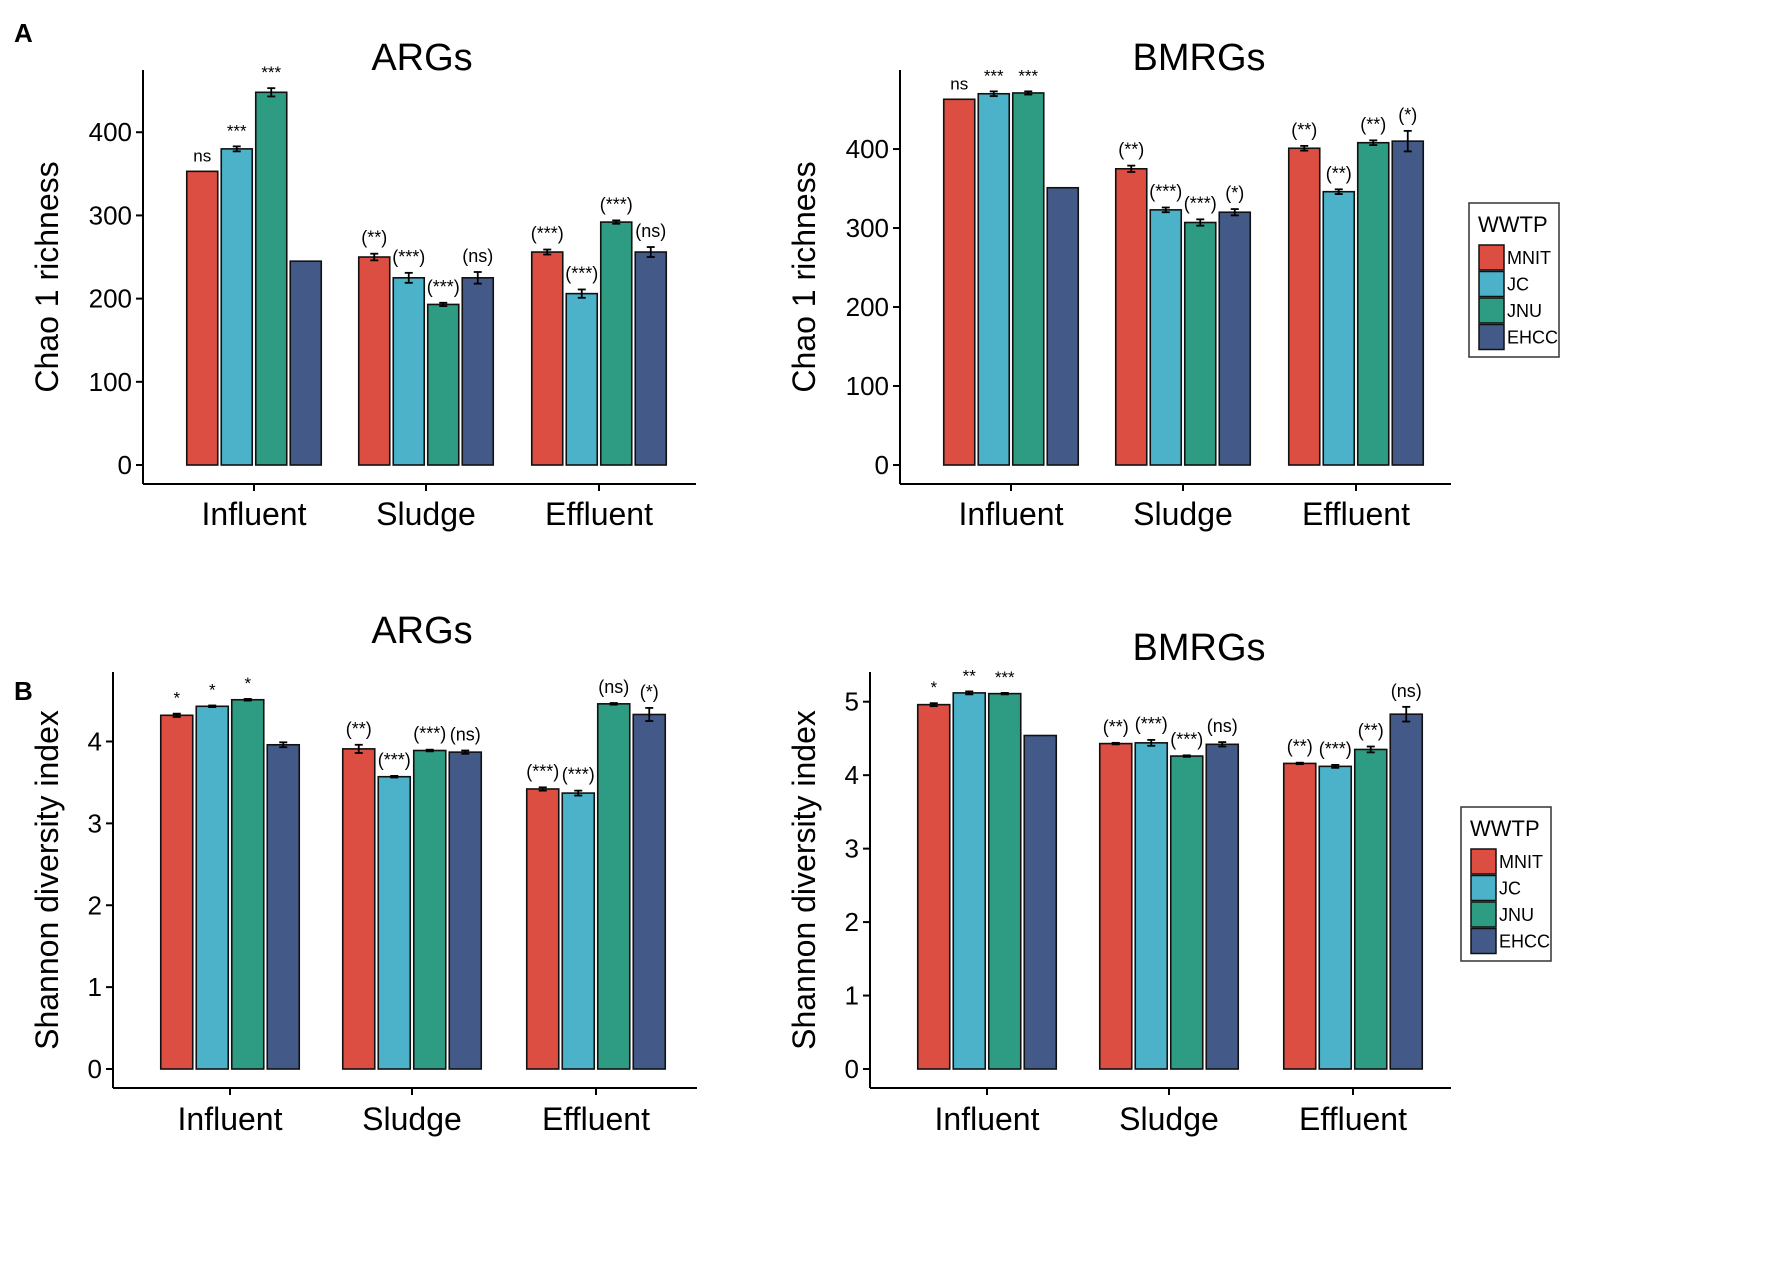 Image resolution: width=1775 pixels, height=1279 pixels. I want to click on legend-top: WWTP MNIT JC JNU EHCC, so click(1514, 280).